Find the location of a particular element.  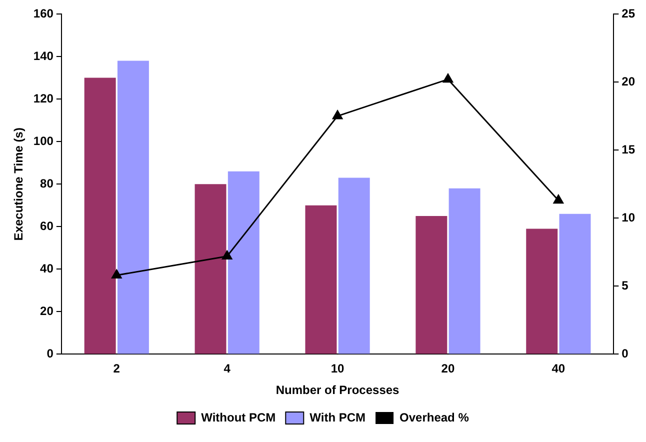

y-tick-label: 120 is located at coordinates (43, 98).